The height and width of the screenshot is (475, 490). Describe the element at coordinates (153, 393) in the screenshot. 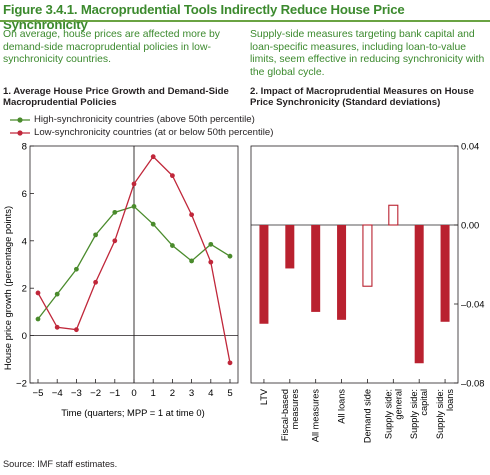

I see `x-tick-label: 1` at that location.